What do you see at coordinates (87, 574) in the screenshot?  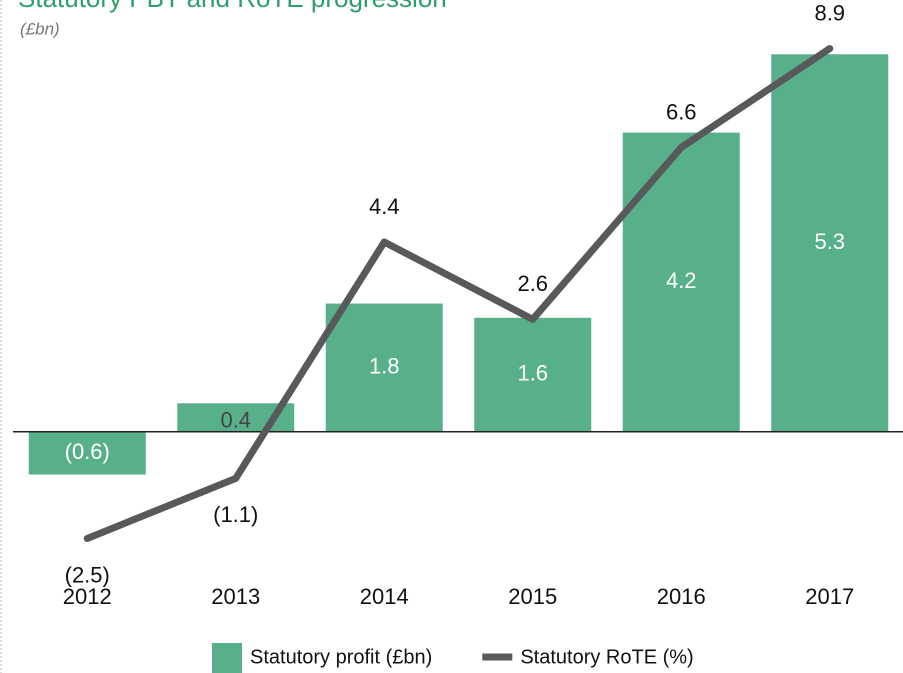 I see `line-value-label: (2.5)` at bounding box center [87, 574].